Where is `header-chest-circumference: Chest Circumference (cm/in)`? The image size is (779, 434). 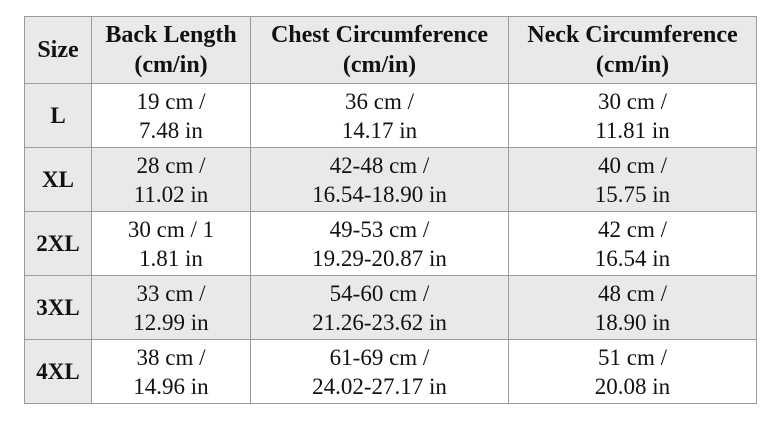
header-chest-circumference: Chest Circumference (cm/in) is located at coordinates (379, 50).